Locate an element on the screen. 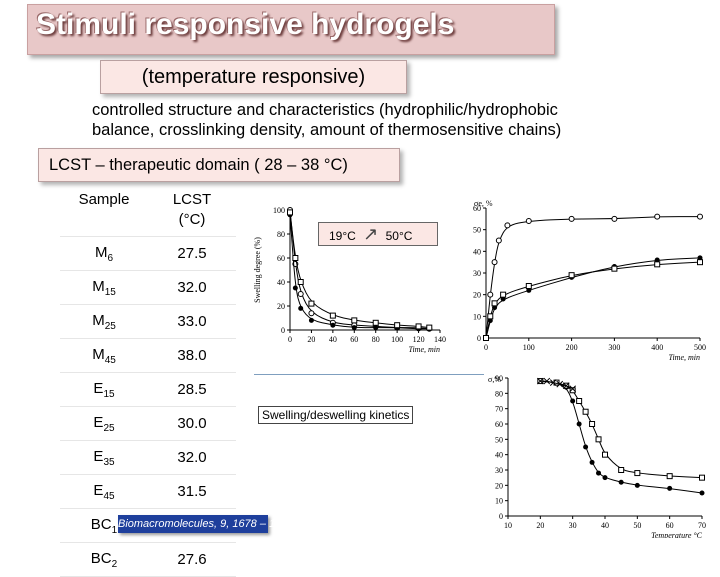 Image resolution: width=720 pixels, height=577 pixels. lower-panel is located at coordinates (369, 457).